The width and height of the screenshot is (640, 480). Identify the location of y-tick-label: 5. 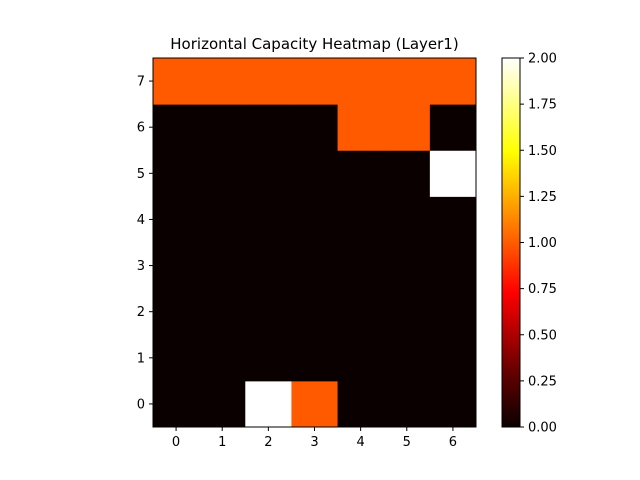
(141, 174).